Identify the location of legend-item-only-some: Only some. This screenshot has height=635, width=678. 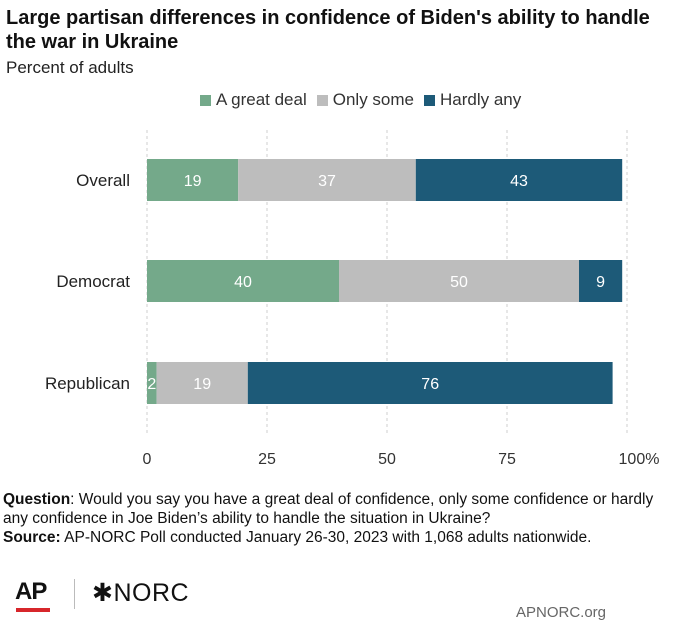
(365, 100).